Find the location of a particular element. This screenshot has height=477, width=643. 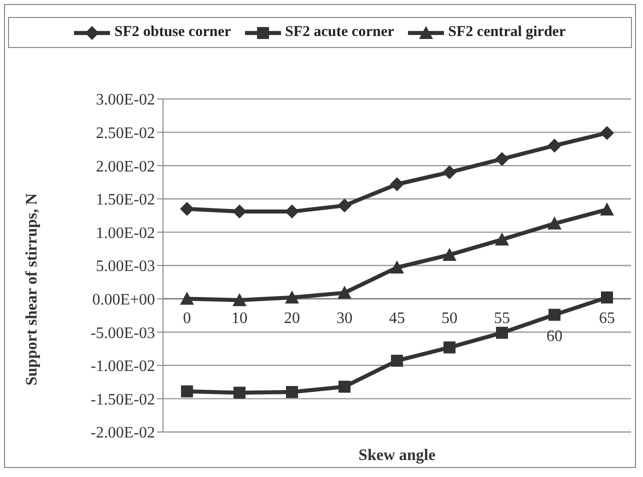

y-tick-label: -1.50E-02 is located at coordinates (122, 399).